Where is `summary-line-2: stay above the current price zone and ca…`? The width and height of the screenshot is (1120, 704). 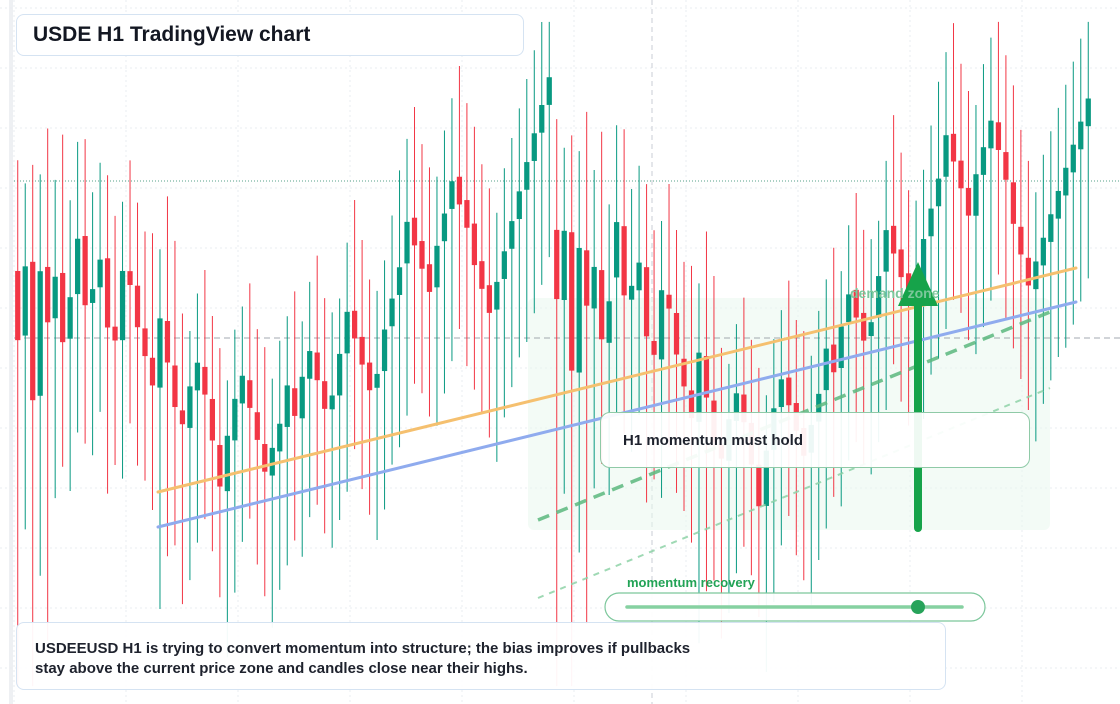
summary-line-2: stay above the current price zone and ca… is located at coordinates (281, 668).